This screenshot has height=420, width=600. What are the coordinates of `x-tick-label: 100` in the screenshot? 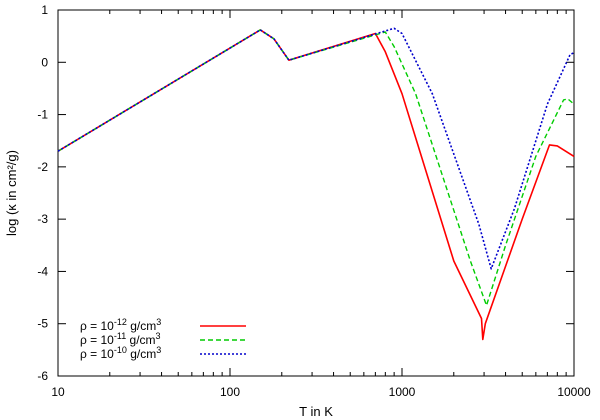 It's located at (230, 392).